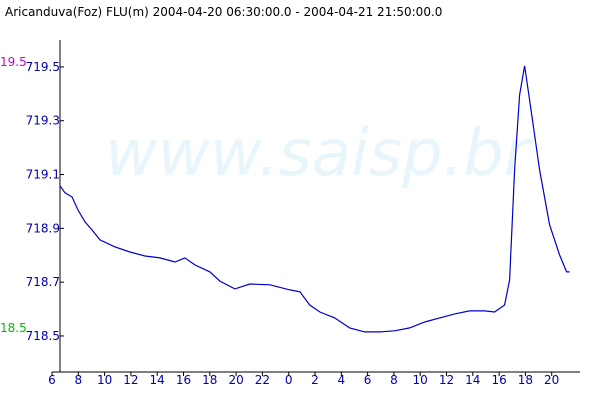 The width and height of the screenshot is (600, 400). I want to click on y-tick-label: 719.5, so click(43, 67).